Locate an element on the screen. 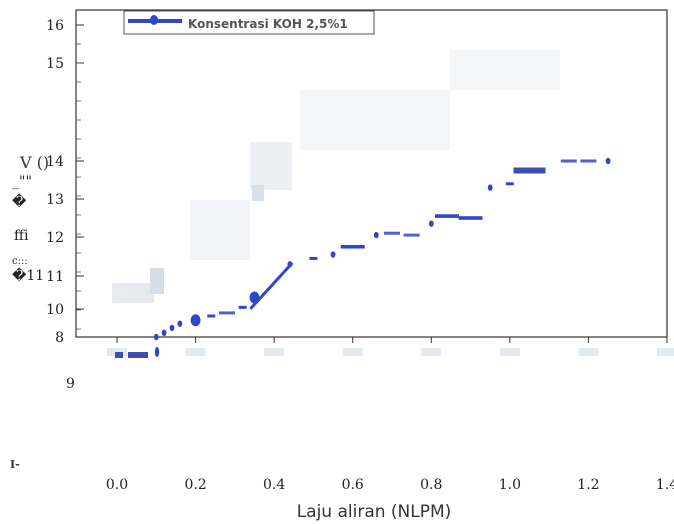 The height and width of the screenshot is (524, 674). y-tick-label: 8 is located at coordinates (59, 338).